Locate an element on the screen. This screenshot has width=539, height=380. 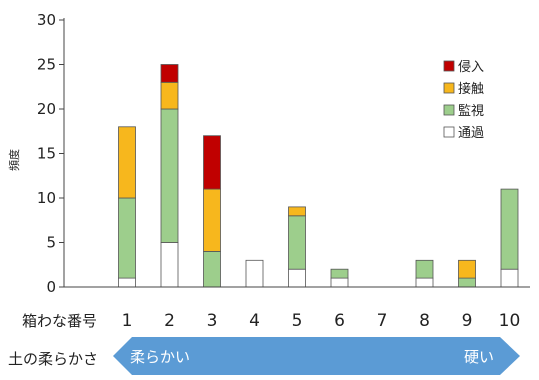
category-label: 1 is located at coordinates (127, 321).